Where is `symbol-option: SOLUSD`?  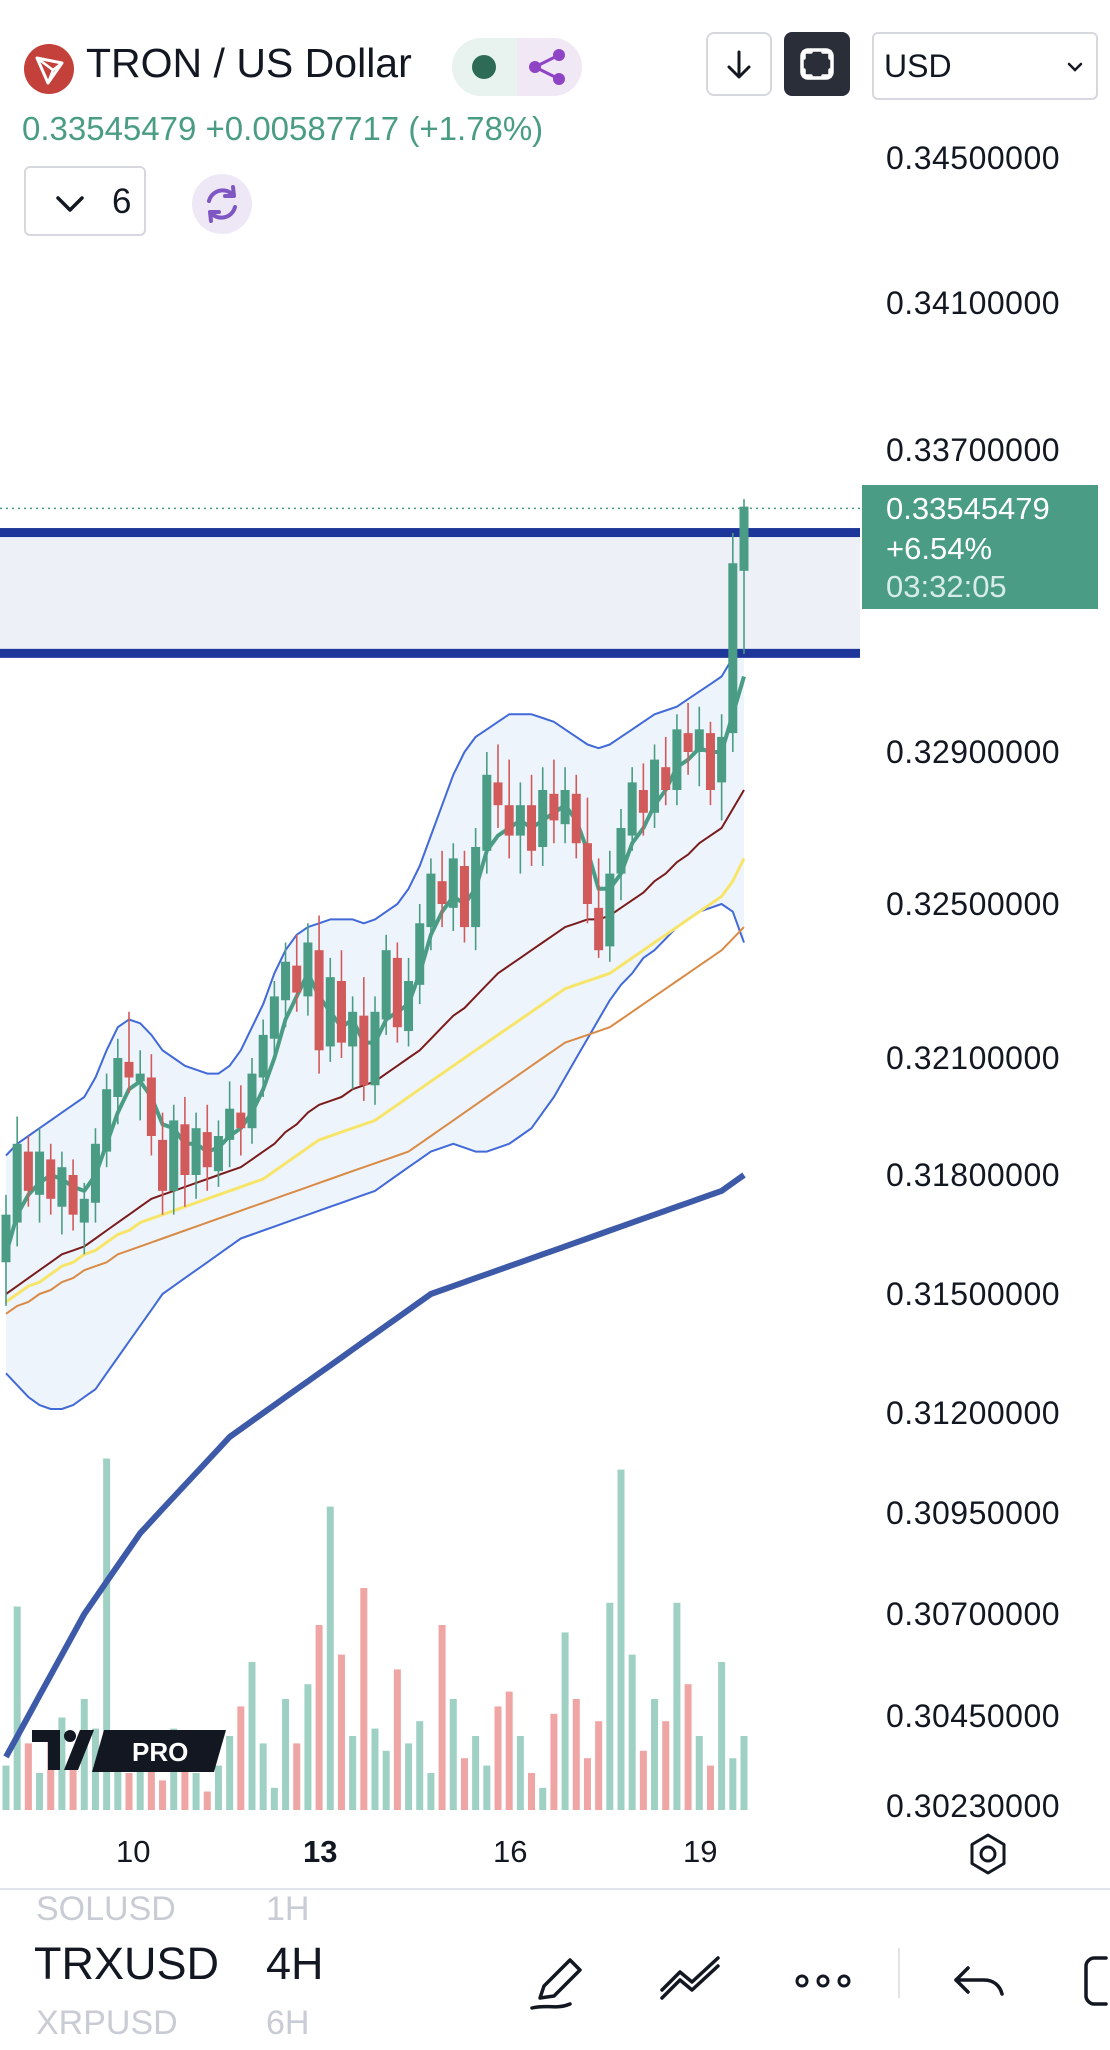 symbol-option: SOLUSD is located at coordinates (106, 1909).